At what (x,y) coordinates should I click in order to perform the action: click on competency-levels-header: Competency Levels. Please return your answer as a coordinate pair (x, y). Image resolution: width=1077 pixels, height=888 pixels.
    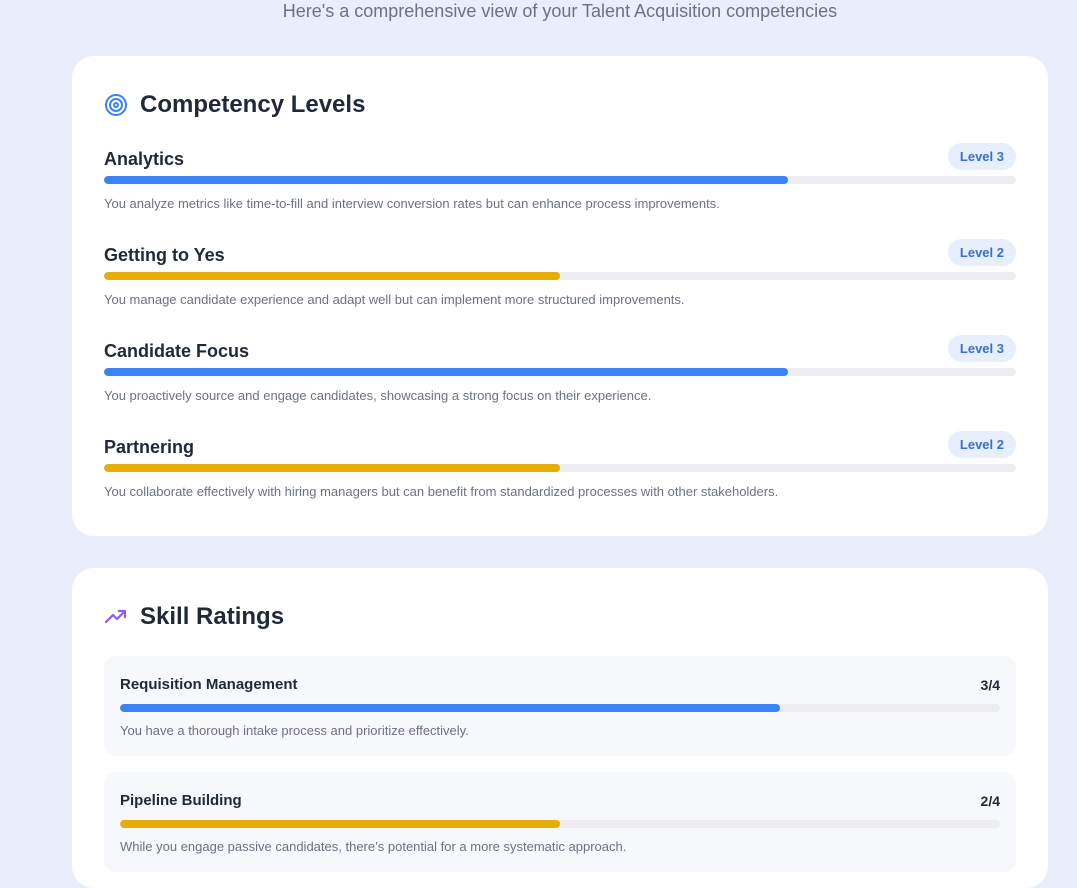
    Looking at the image, I should click on (234, 105).